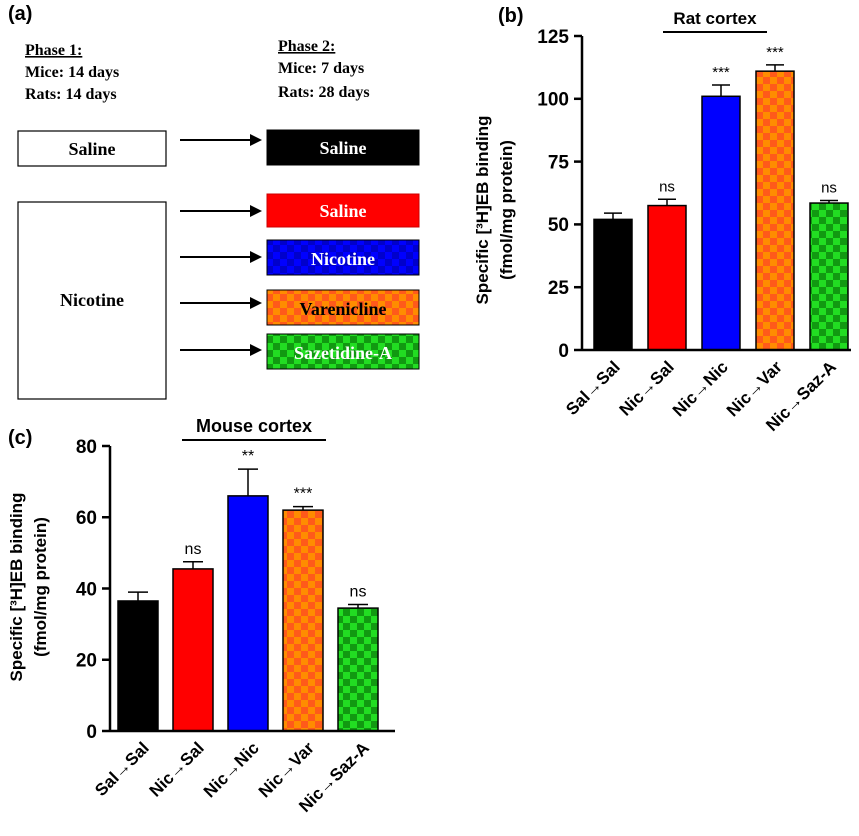 This screenshot has width=859, height=836. I want to click on panel-b-label: (b), so click(511, 16).